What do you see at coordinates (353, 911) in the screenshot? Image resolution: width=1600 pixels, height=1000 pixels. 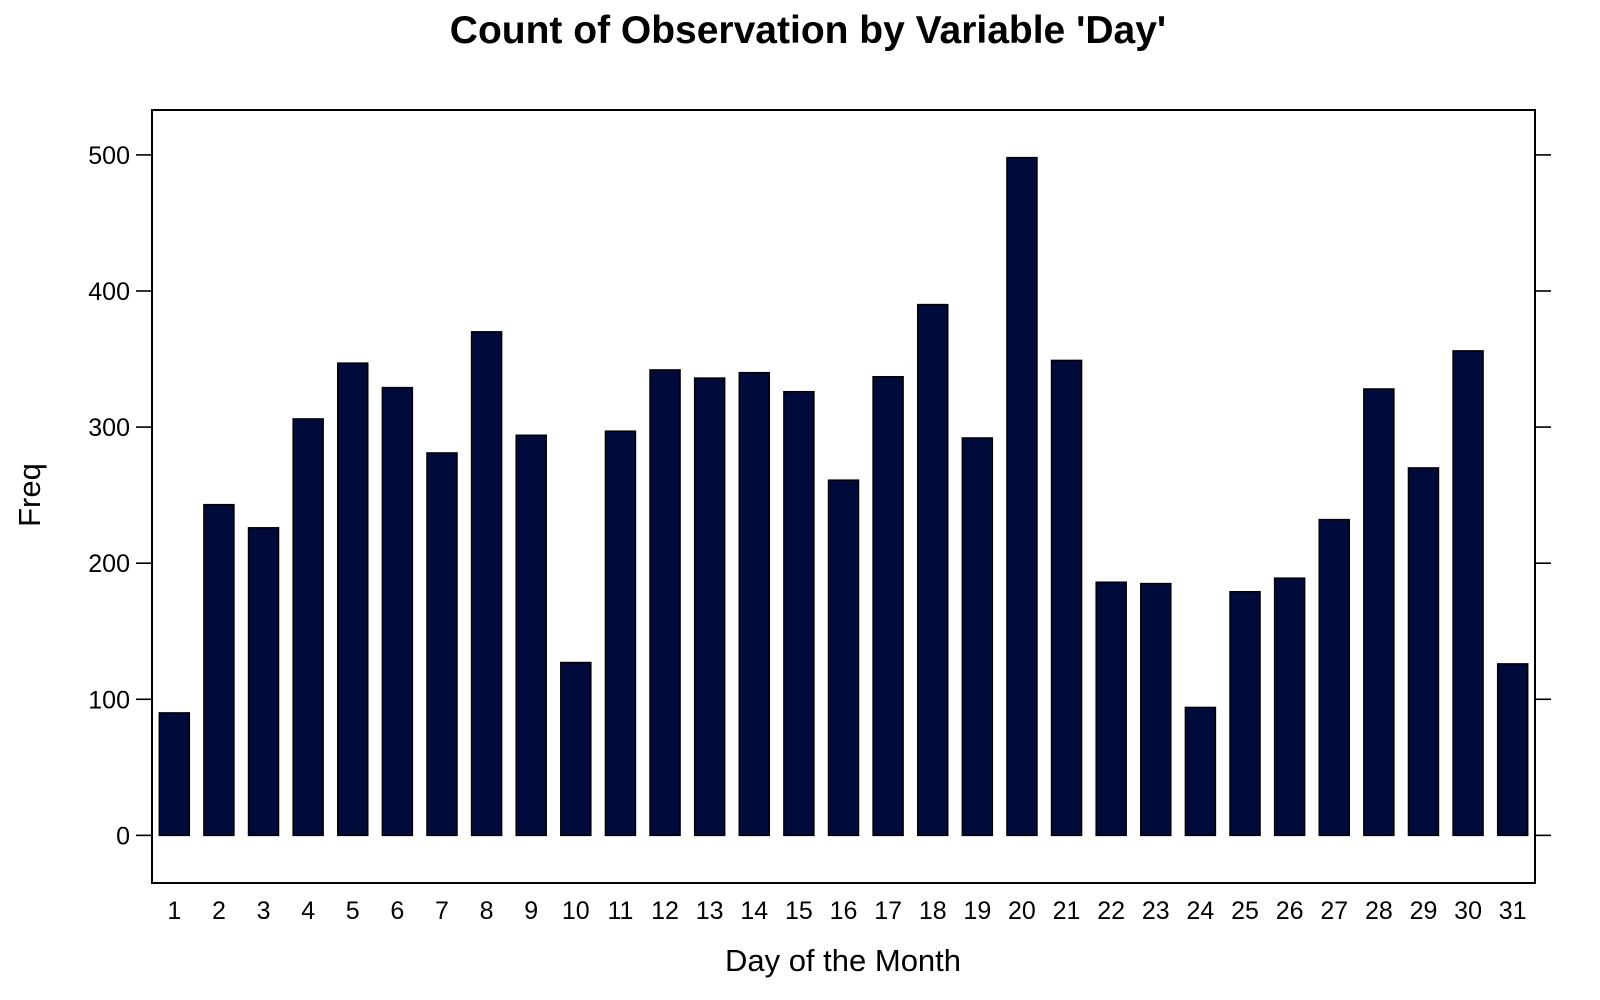 I see `x-tick-label: 5` at bounding box center [353, 911].